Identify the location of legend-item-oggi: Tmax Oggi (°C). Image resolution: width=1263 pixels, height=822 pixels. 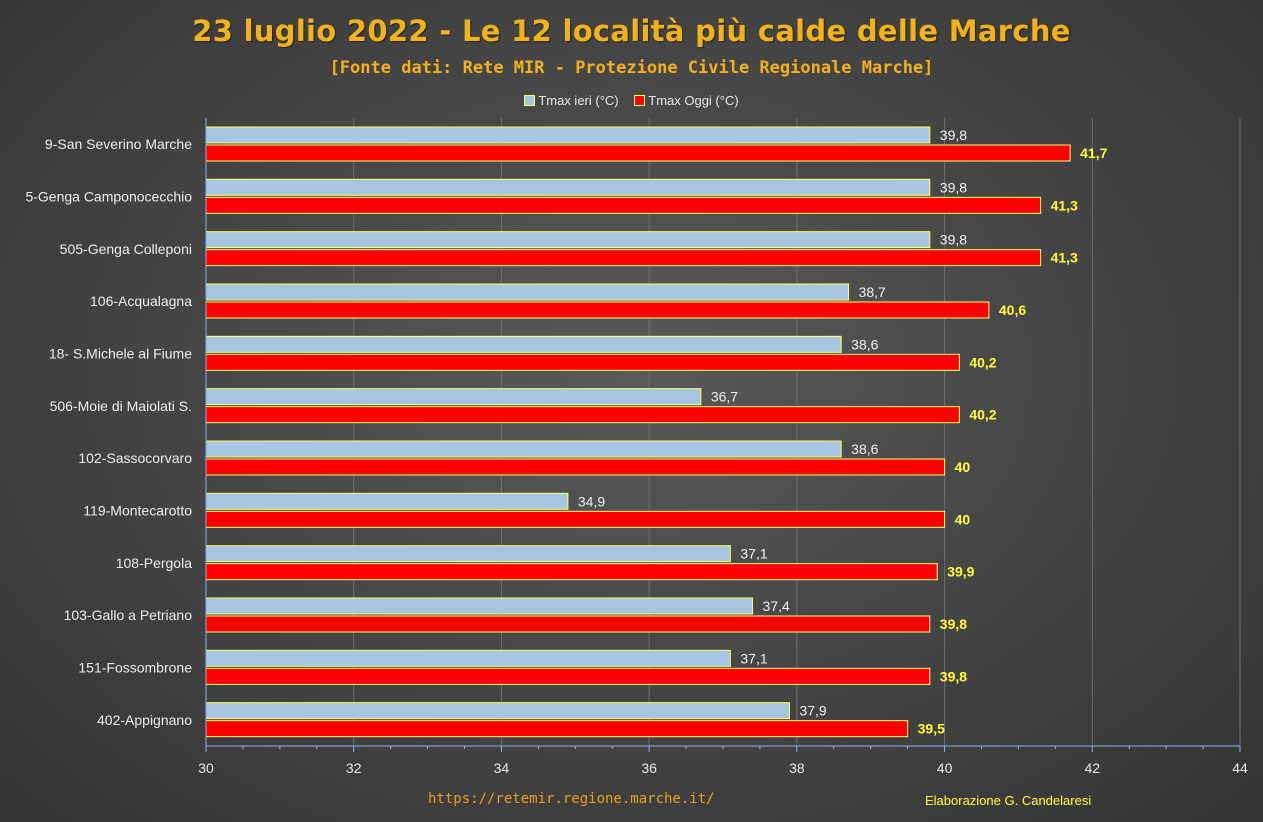
(686, 100).